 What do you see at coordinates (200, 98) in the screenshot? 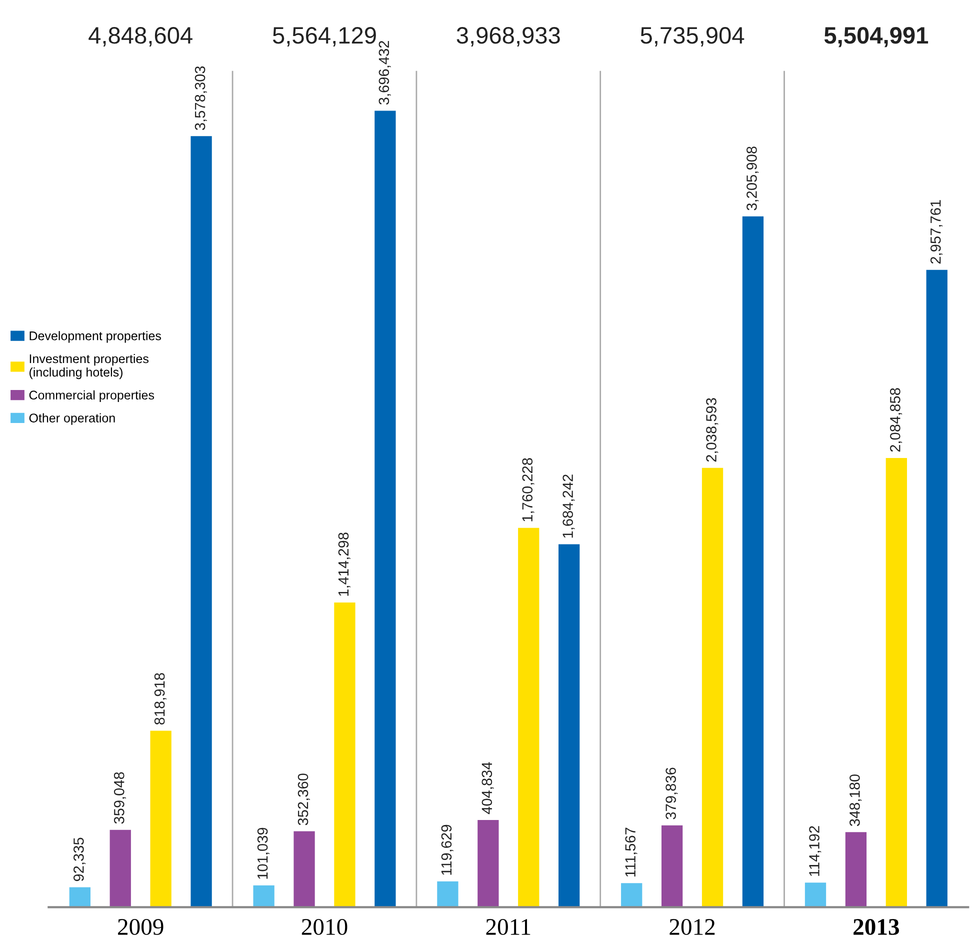
I see `data-label: 3,578,303` at bounding box center [200, 98].